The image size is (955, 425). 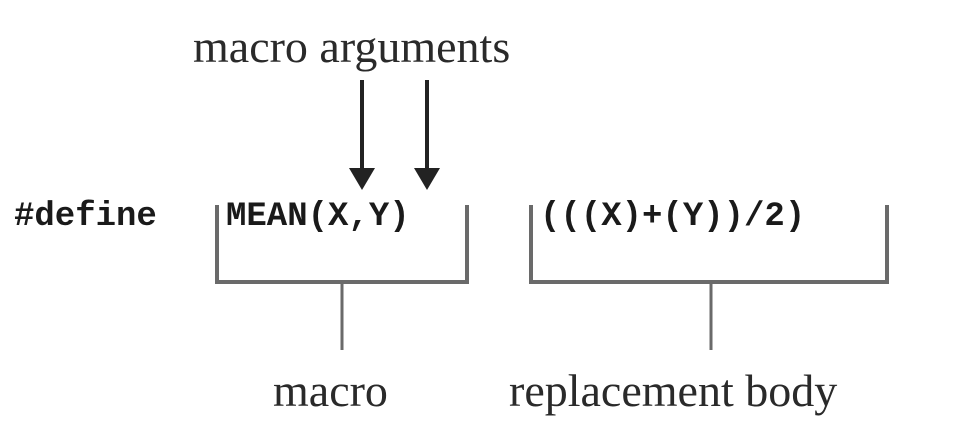 What do you see at coordinates (427, 179) in the screenshot?
I see `arrow-to-y-head` at bounding box center [427, 179].